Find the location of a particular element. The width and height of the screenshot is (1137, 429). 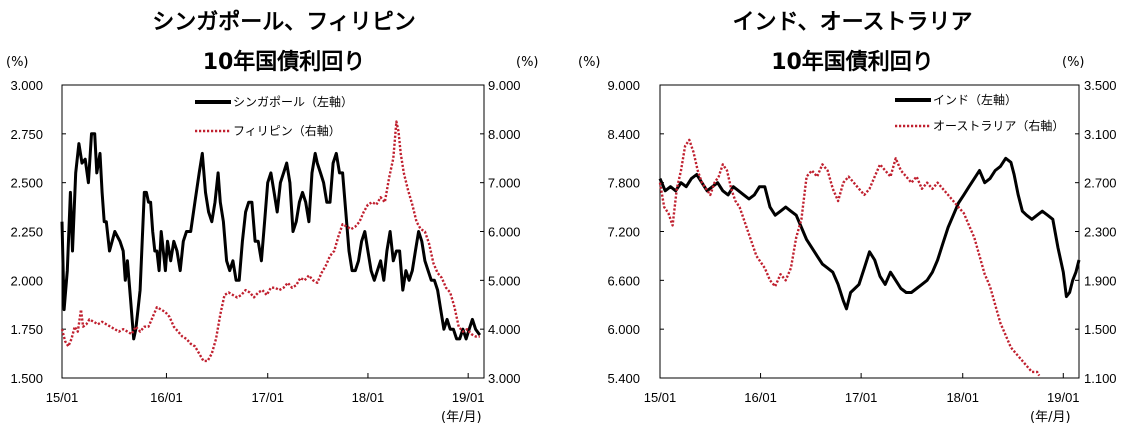

left-tick-label: 7.200 is located at coordinates (623, 232).